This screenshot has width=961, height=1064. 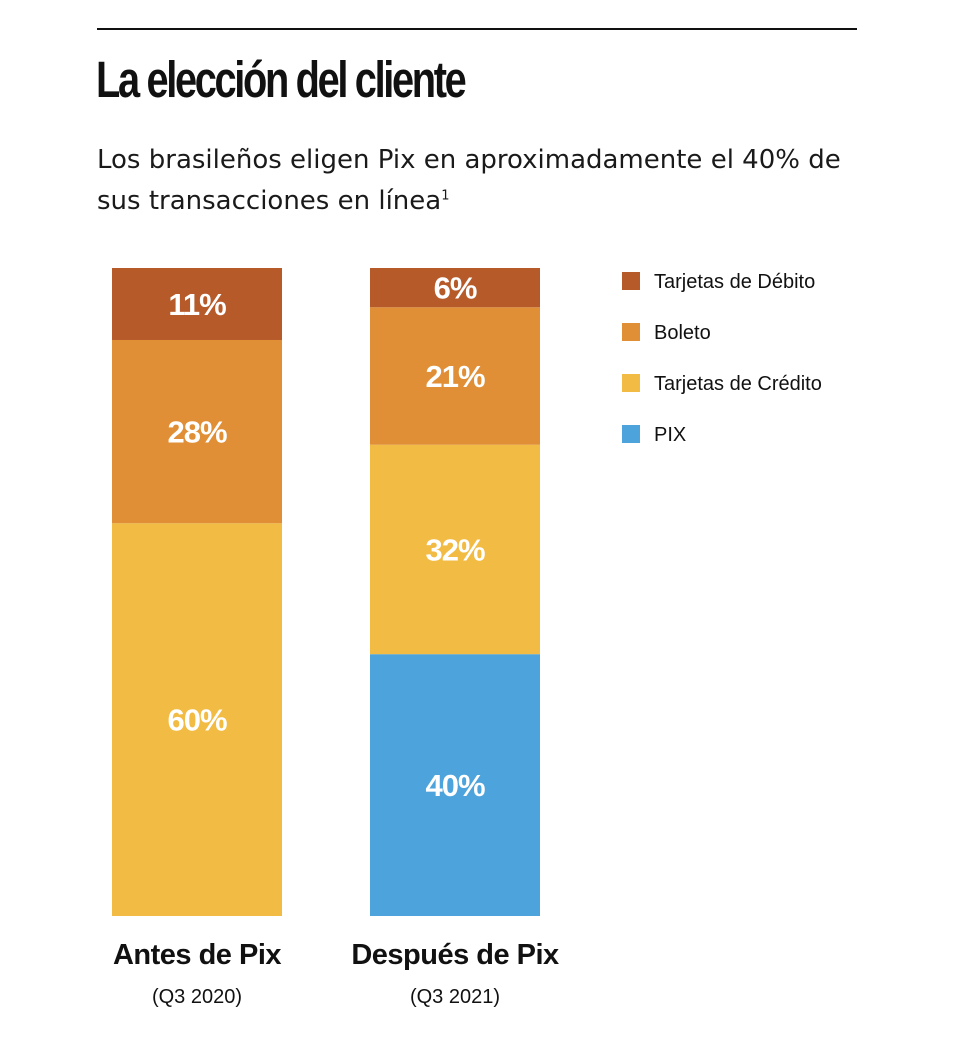 I want to click on data-label-pix-2: 40%, so click(x=454, y=785).